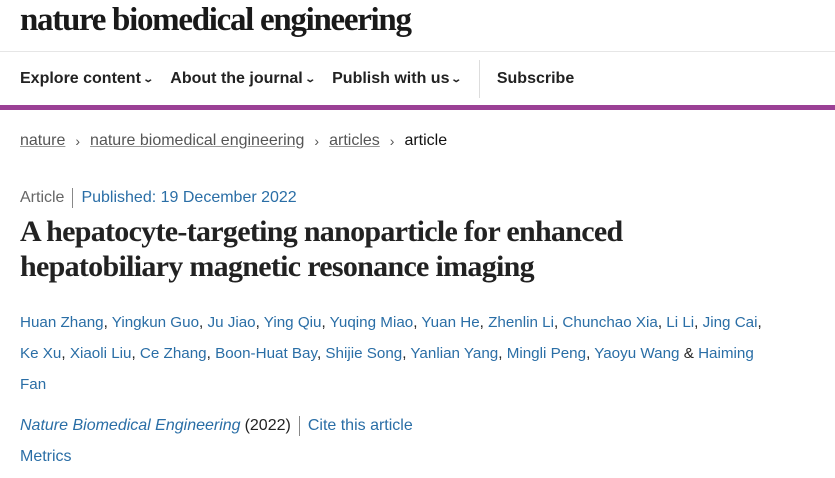  Describe the element at coordinates (231, 322) in the screenshot. I see `author-link: Ju Jiao` at that location.